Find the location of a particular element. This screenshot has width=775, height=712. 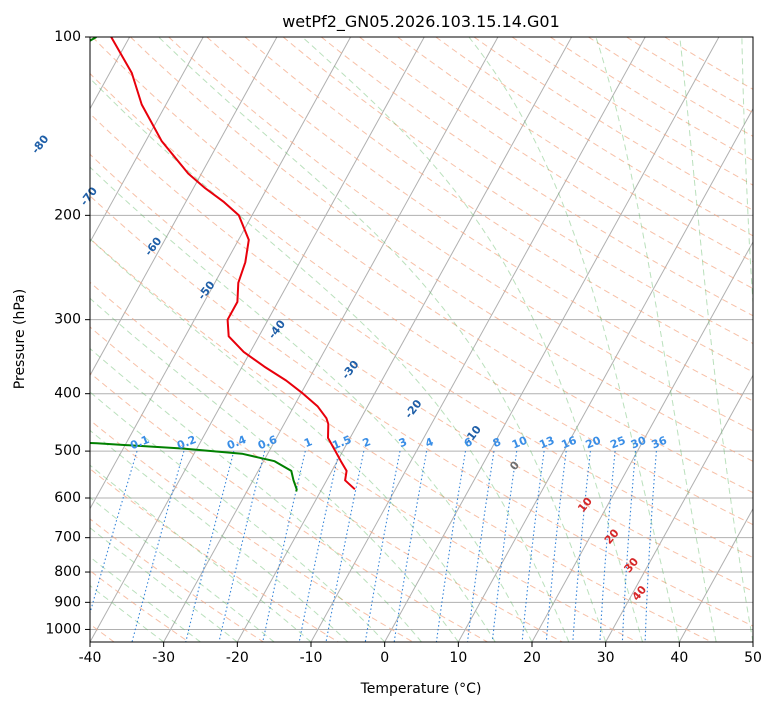

x-tick-label: 0 is located at coordinates (384, 658).